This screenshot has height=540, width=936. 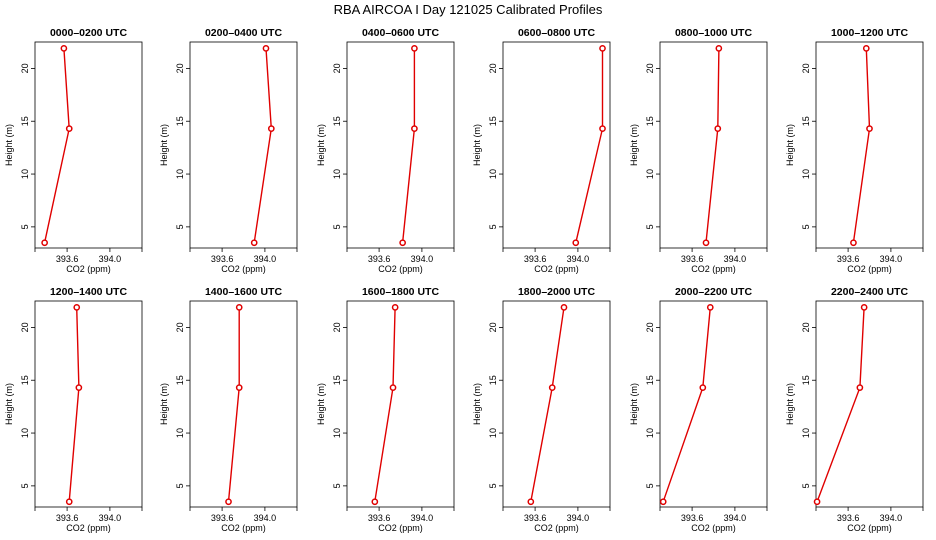 What do you see at coordinates (88, 33) in the screenshot?
I see `panel-title: 0000–0200 UTC` at bounding box center [88, 33].